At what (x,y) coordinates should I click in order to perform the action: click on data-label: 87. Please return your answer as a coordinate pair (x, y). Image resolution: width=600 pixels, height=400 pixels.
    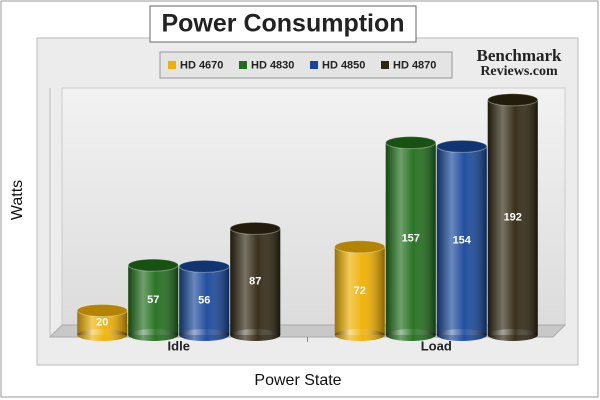
    Looking at the image, I should click on (255, 282).